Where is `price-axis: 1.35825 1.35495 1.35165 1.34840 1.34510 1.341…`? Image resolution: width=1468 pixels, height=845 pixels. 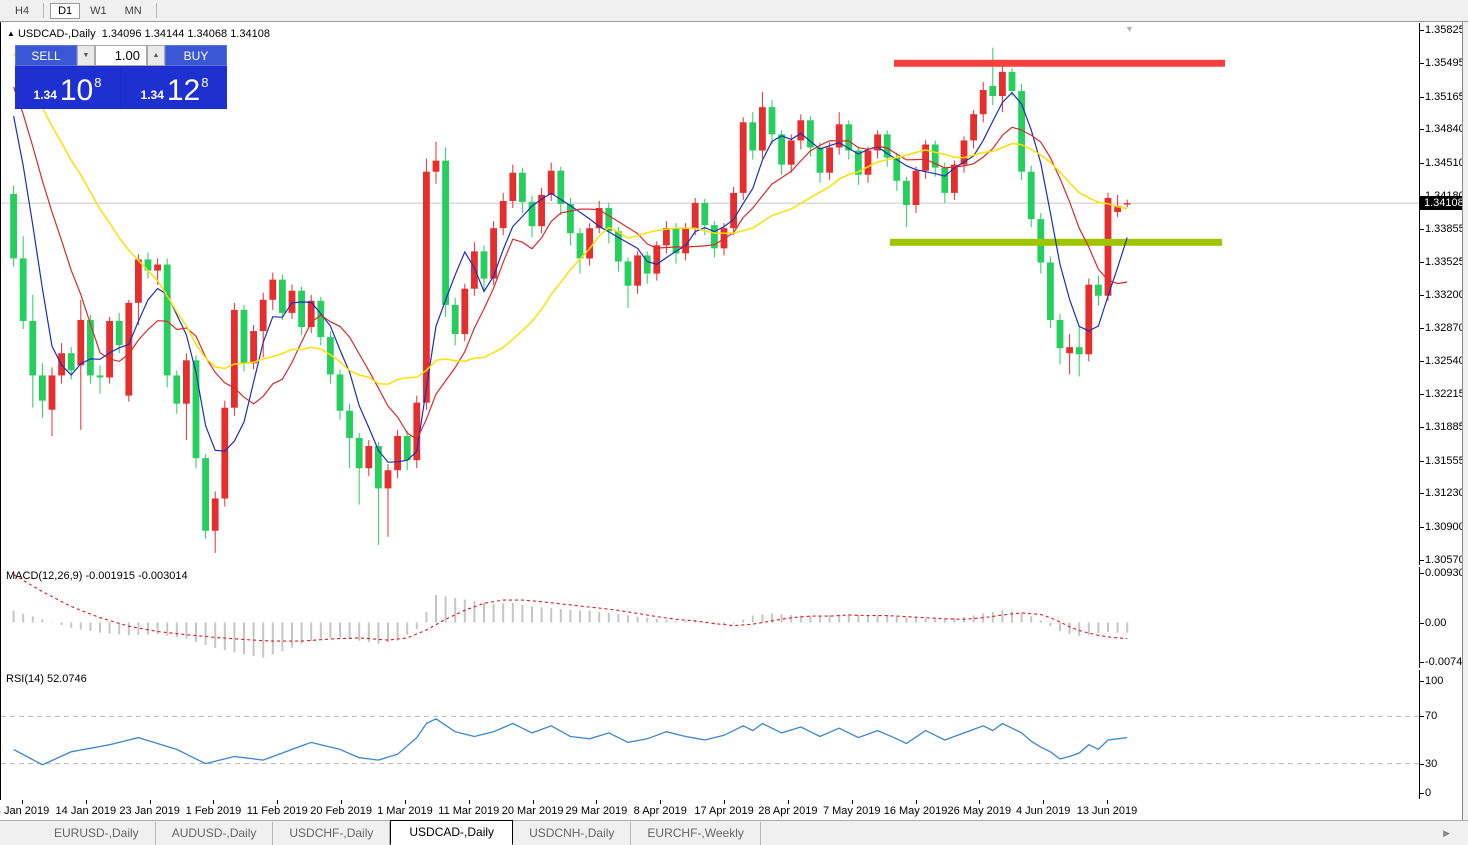 price-axis: 1.35825 1.35495 1.35165 1.34840 1.34510 1.341… is located at coordinates (1442, 294).